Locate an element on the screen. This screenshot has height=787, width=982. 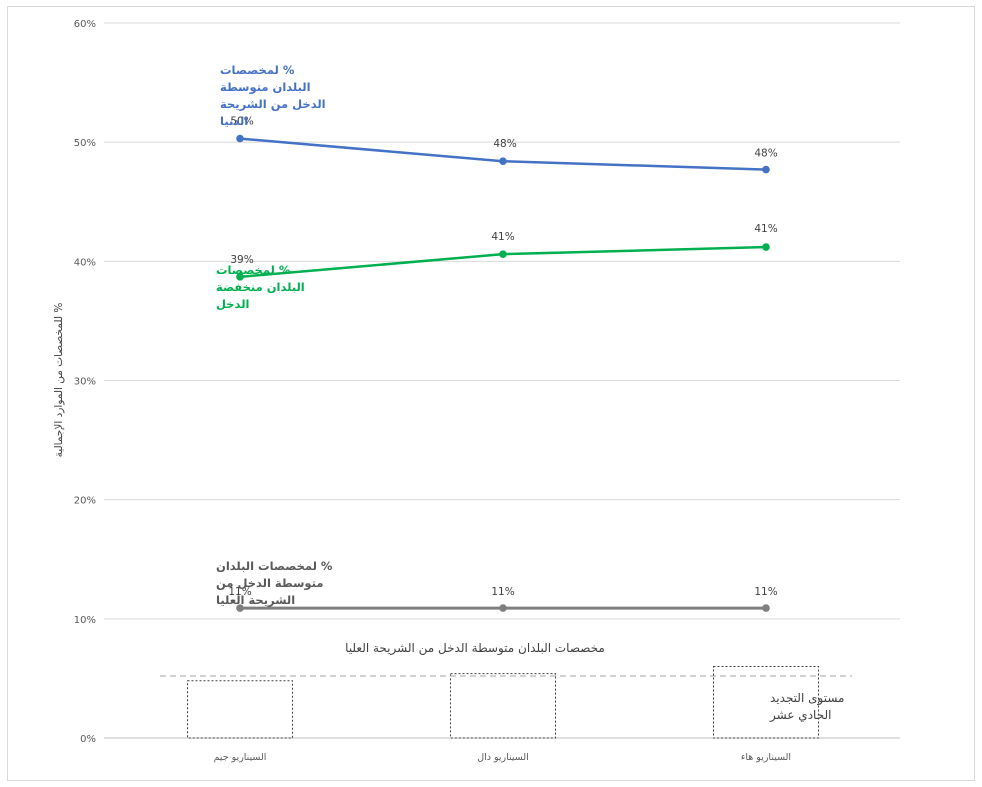
y-tick-label: 60% is located at coordinates (85, 24).